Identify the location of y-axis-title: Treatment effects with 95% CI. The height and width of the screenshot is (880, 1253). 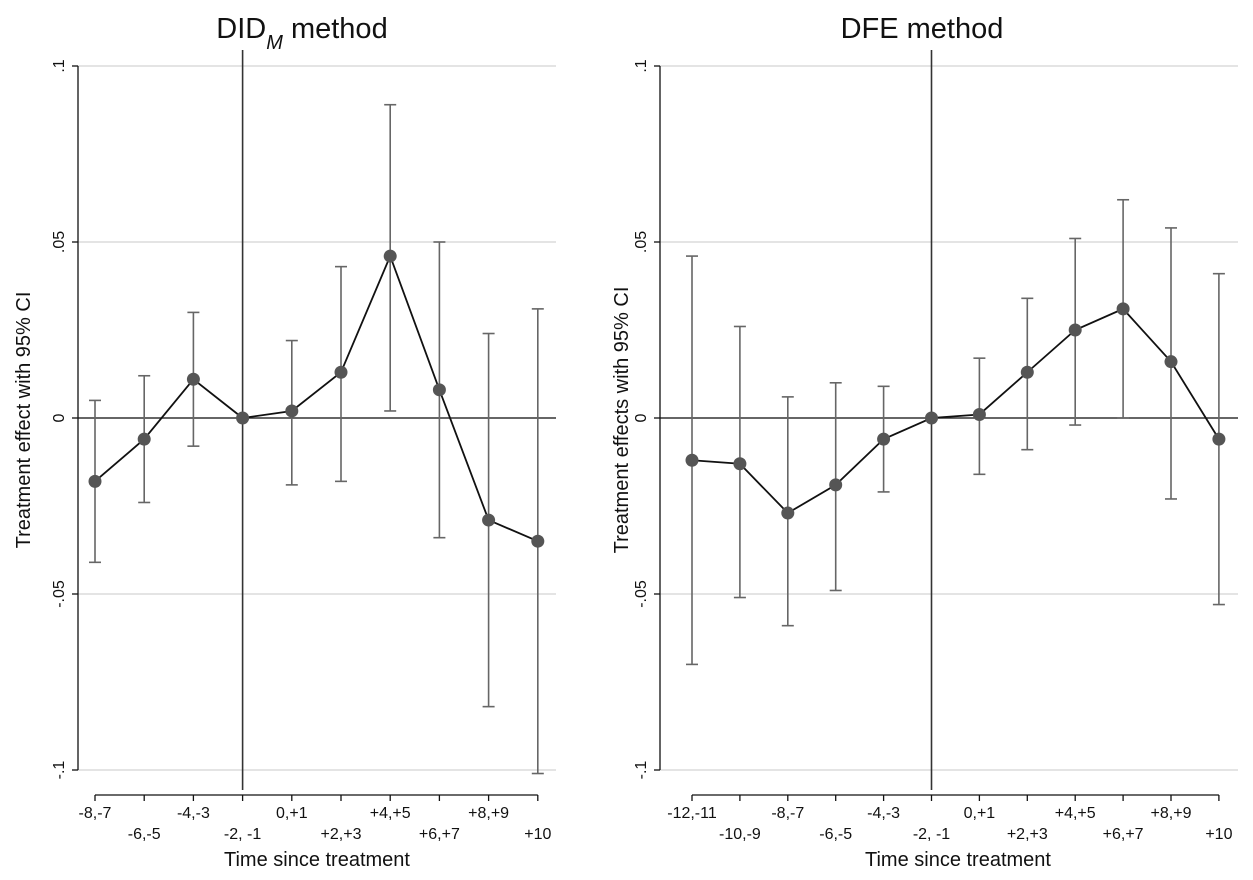
(622, 420).